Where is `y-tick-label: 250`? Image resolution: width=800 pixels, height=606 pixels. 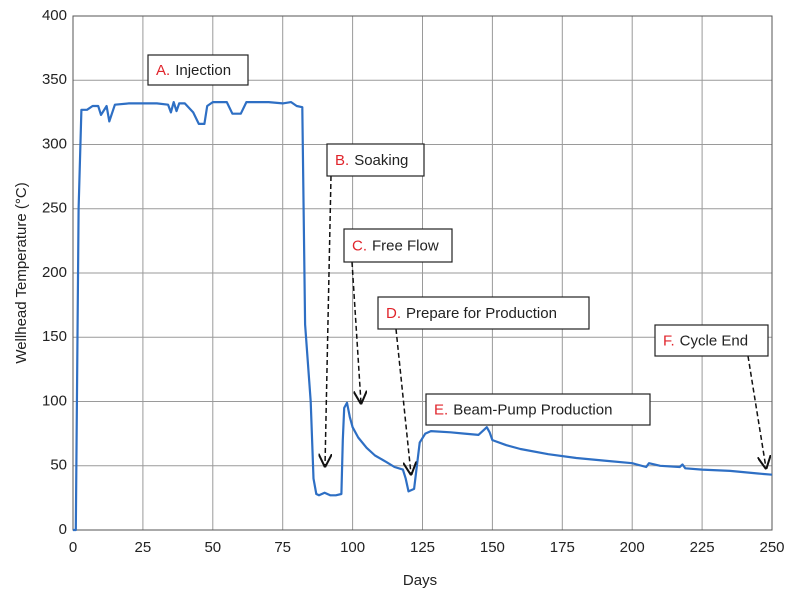
y-tick-label: 250 is located at coordinates (54, 208).